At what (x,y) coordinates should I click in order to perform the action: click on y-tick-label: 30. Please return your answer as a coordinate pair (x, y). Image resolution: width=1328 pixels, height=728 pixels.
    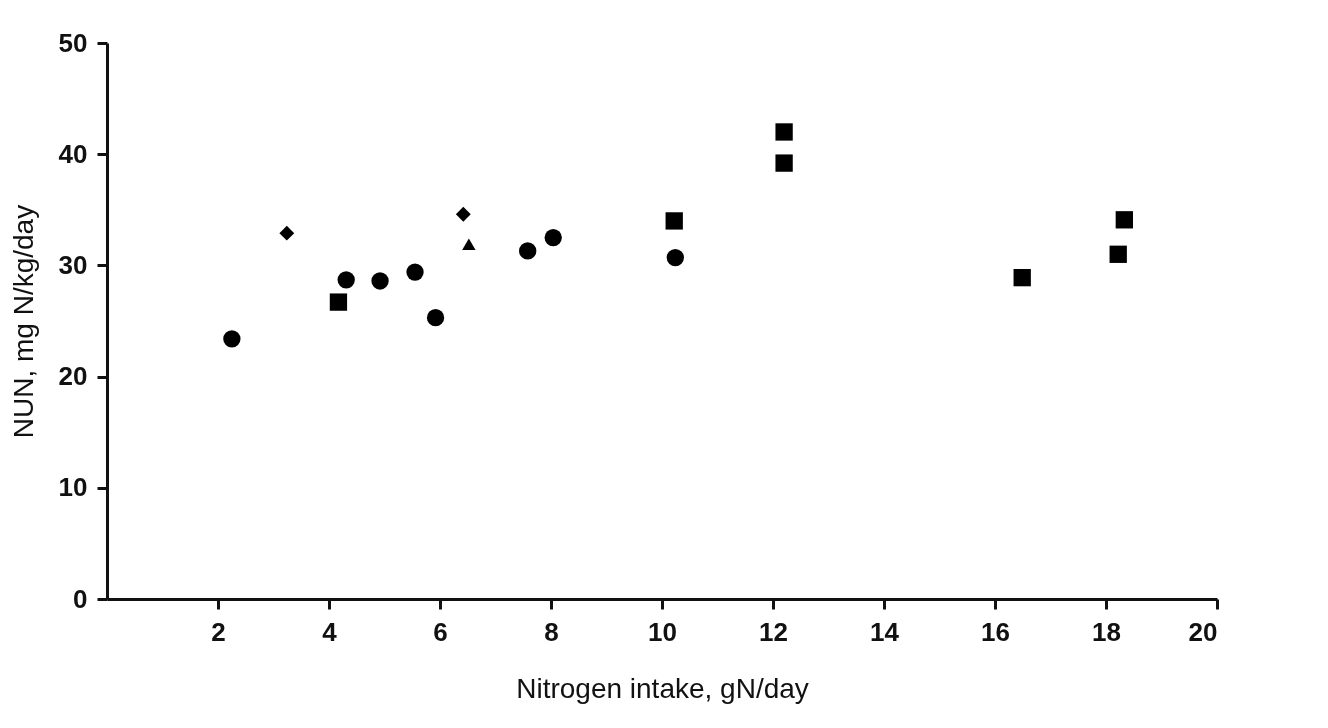
    Looking at the image, I should click on (73, 264).